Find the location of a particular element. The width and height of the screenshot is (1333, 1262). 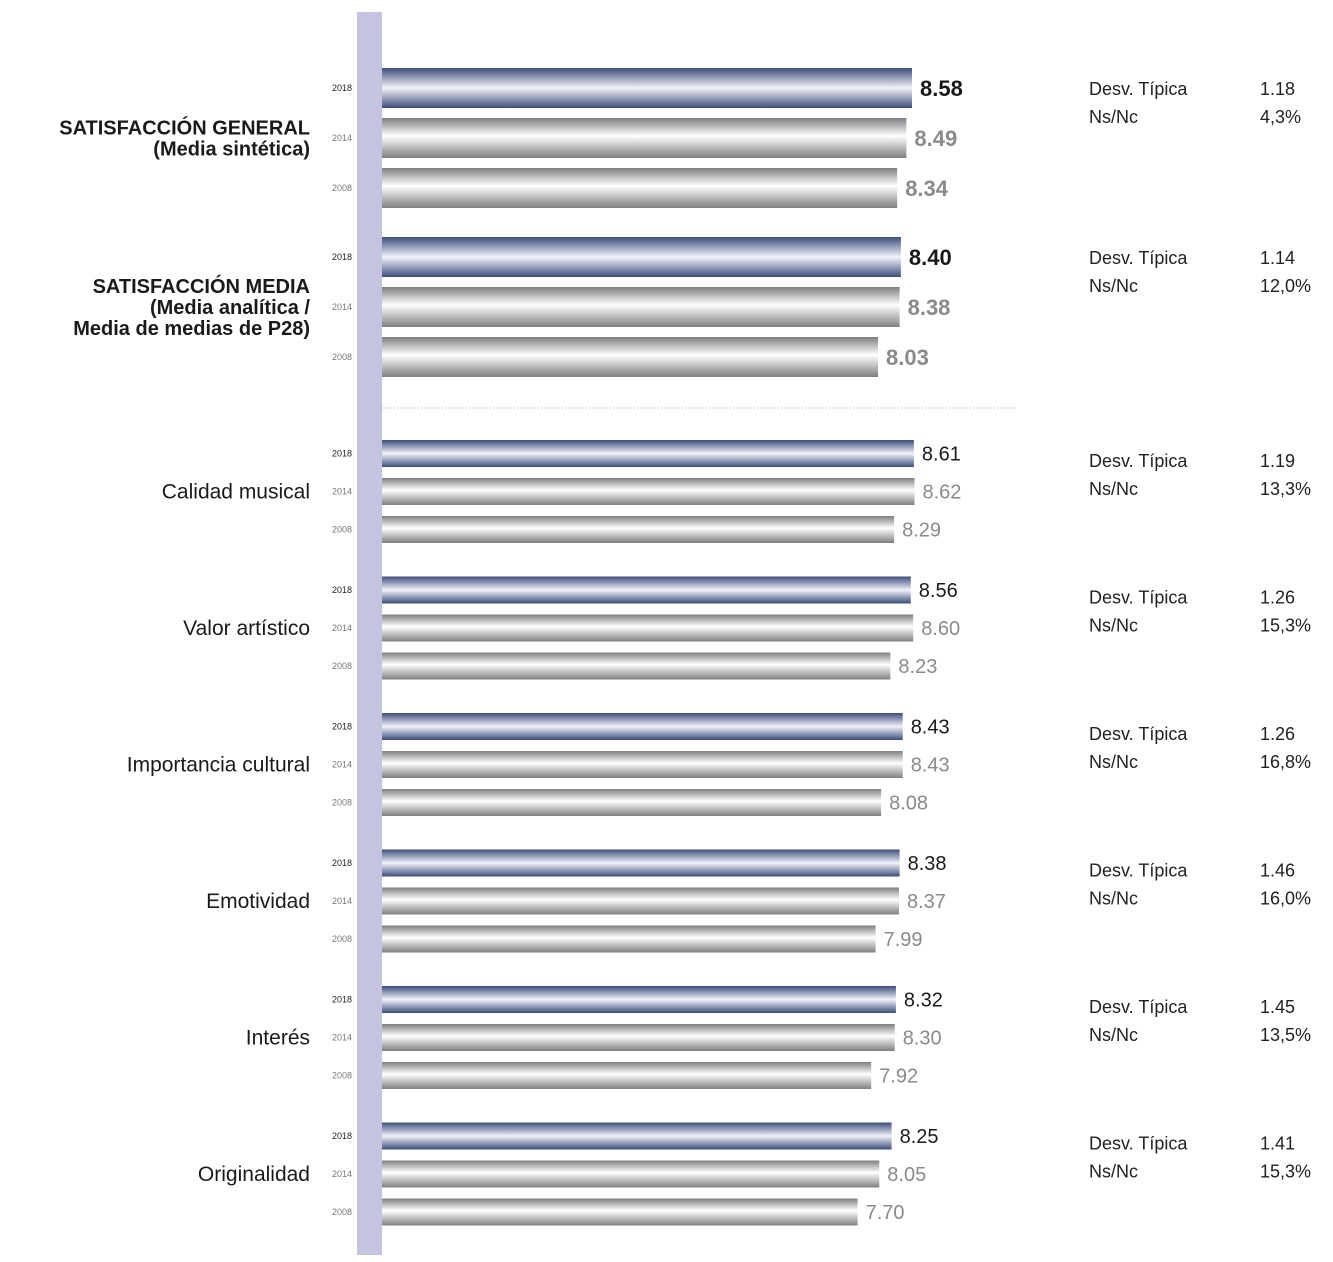

value-label: 8.34 is located at coordinates (927, 188).